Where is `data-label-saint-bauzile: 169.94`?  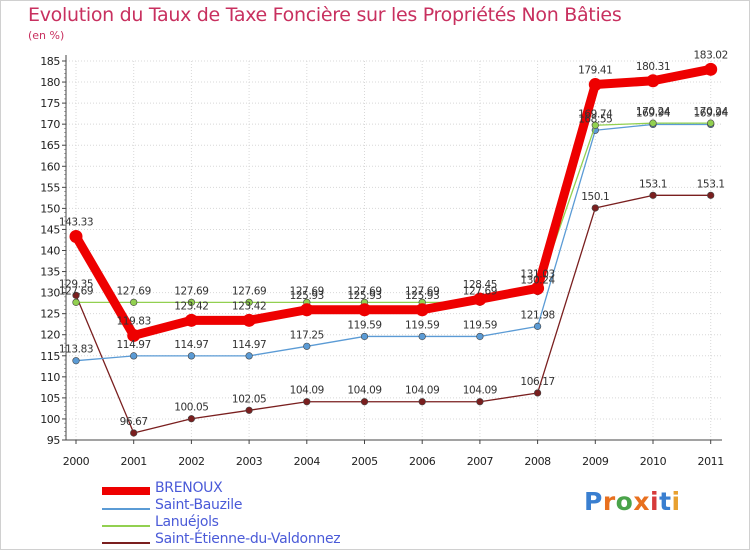
data-label-saint-bauzile: 169.94 is located at coordinates (711, 113).